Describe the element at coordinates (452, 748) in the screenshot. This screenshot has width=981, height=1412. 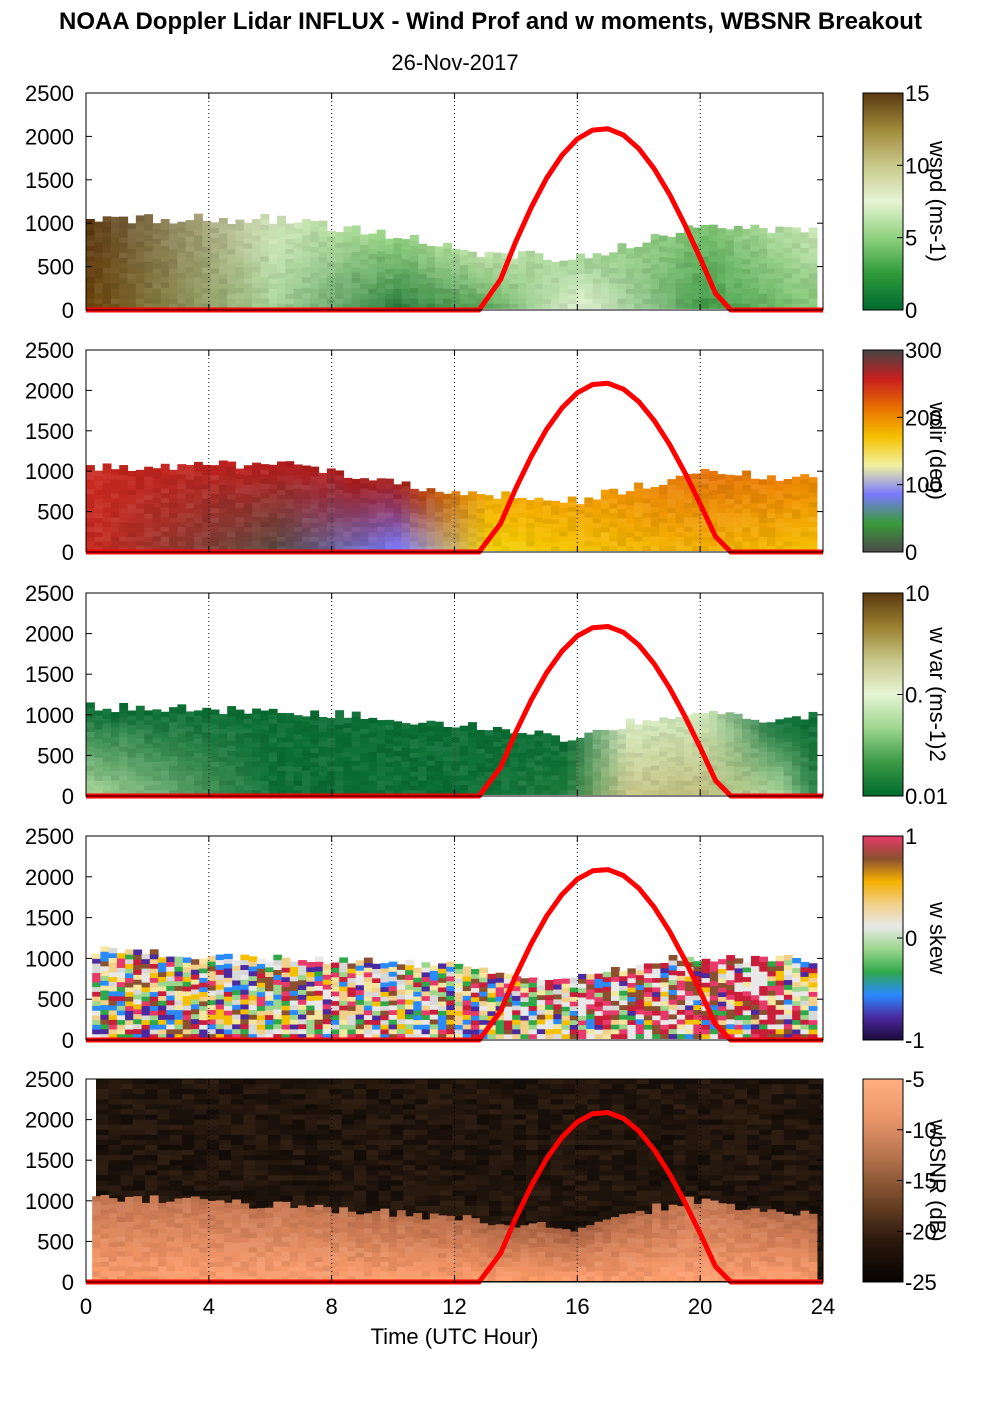
I see `panel-2-data` at that location.